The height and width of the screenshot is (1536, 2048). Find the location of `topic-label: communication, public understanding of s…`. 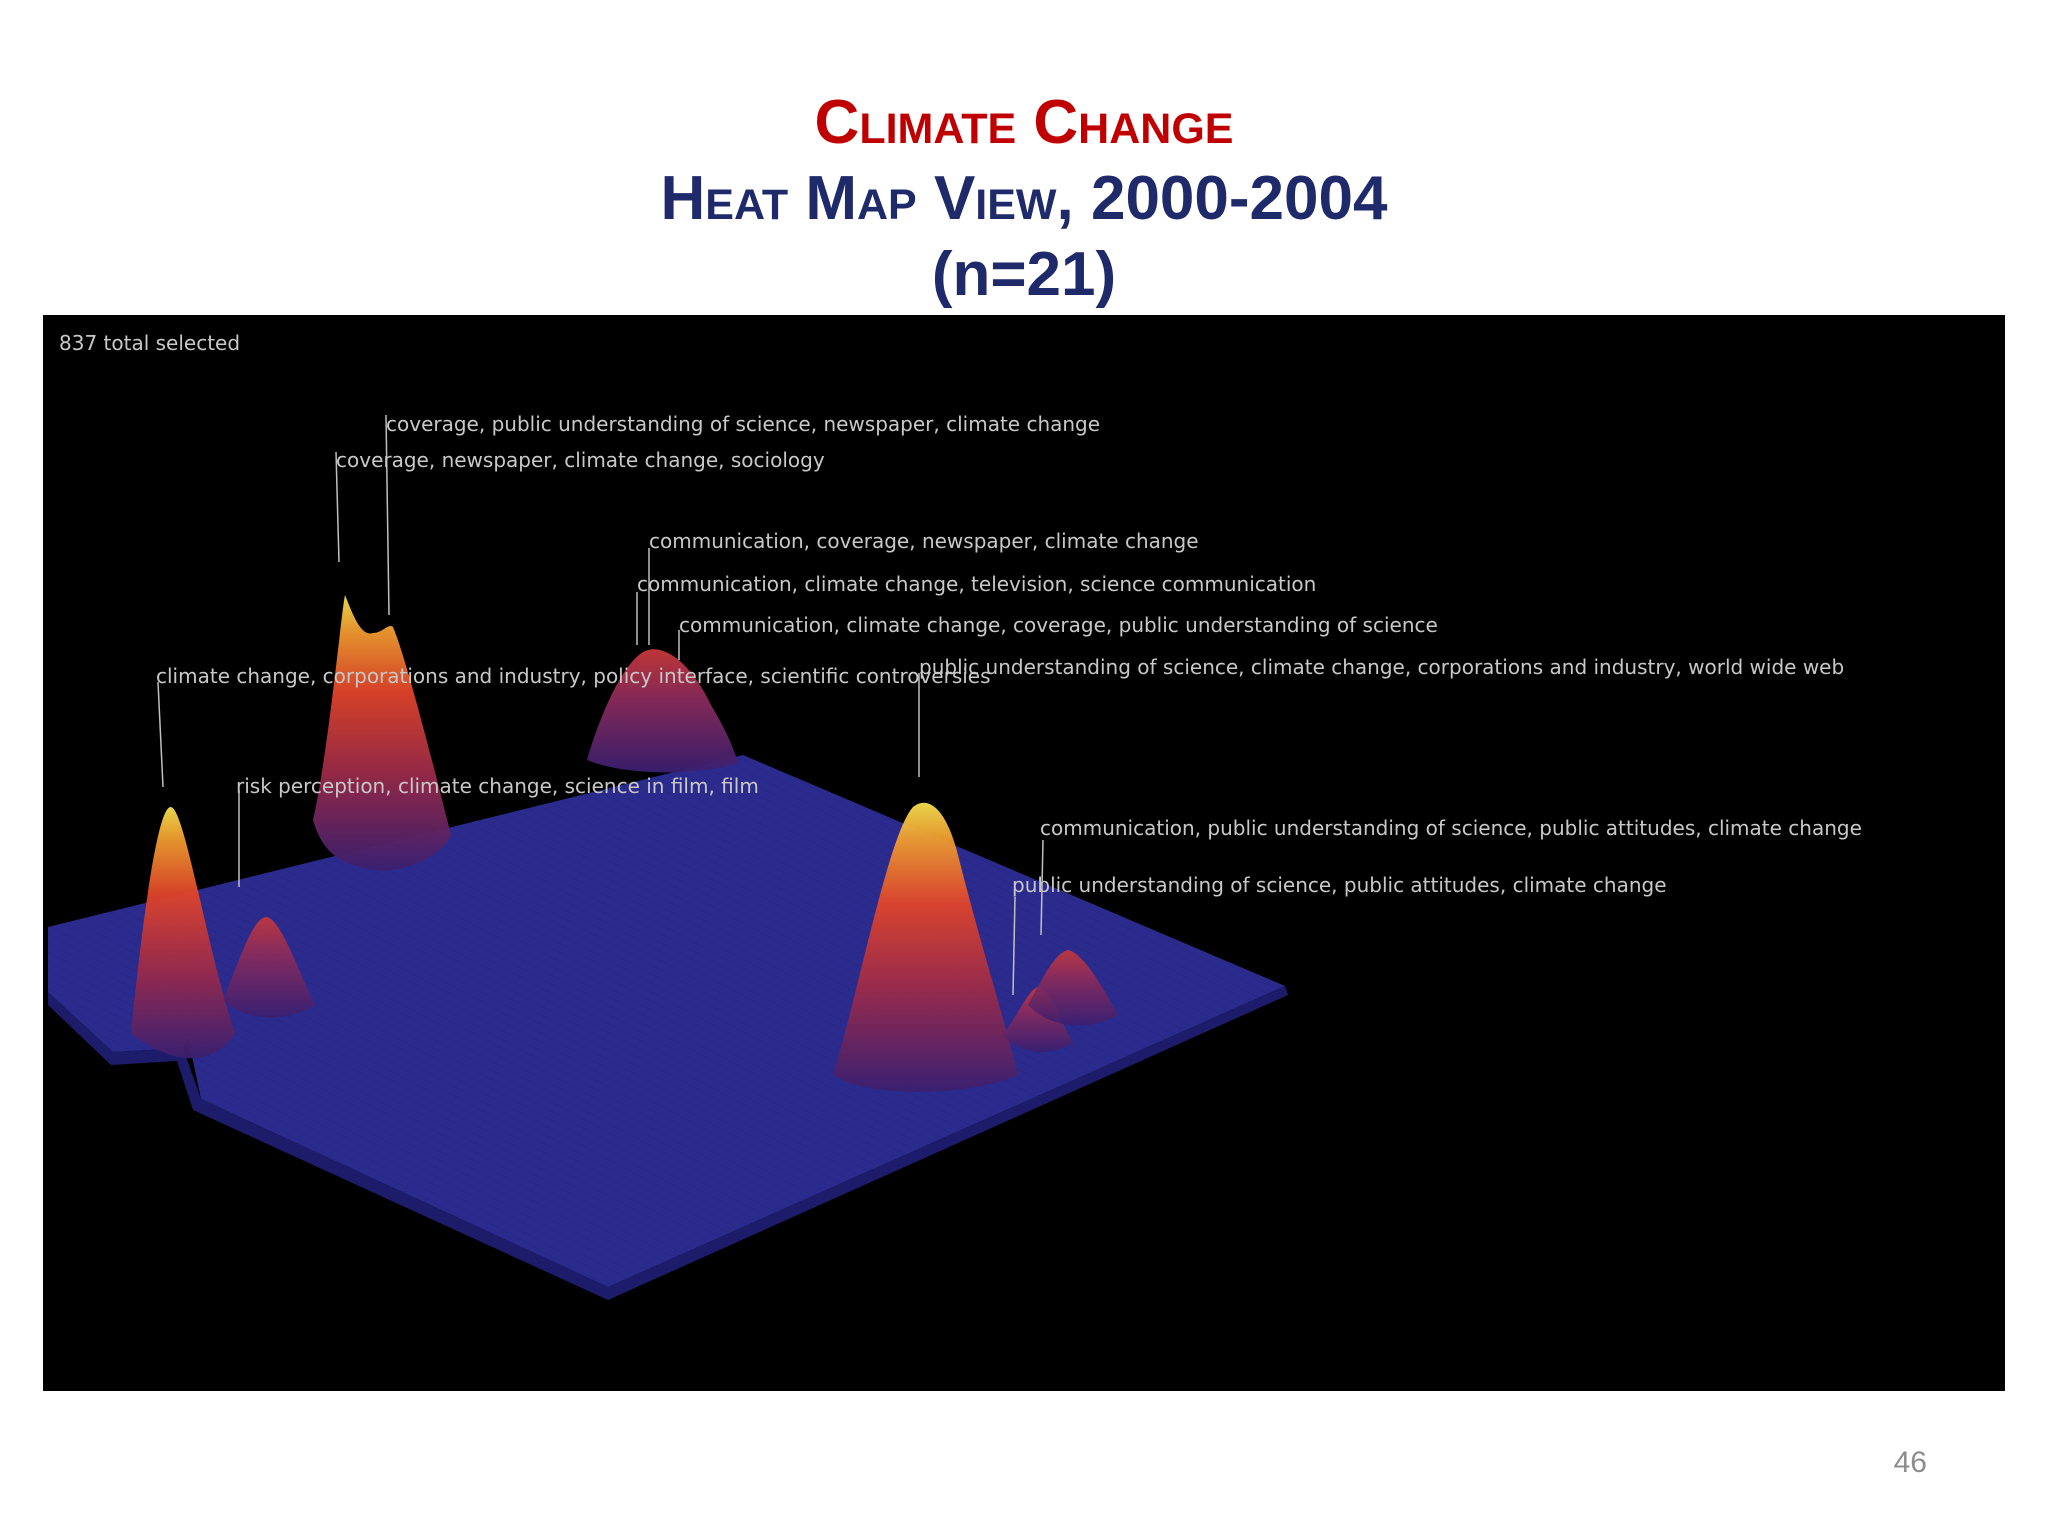

topic-label: communication, public understanding of s… is located at coordinates (1451, 828).